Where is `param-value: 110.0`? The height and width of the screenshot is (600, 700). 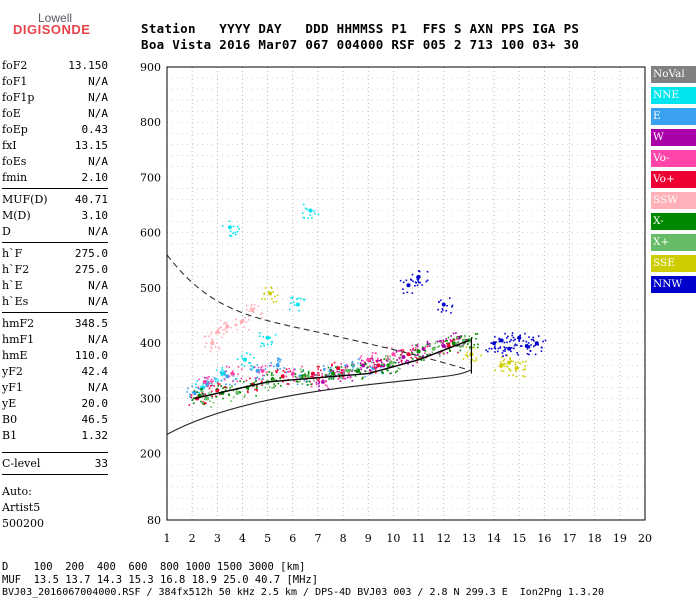
param-value: 110.0 is located at coordinates (91, 355).